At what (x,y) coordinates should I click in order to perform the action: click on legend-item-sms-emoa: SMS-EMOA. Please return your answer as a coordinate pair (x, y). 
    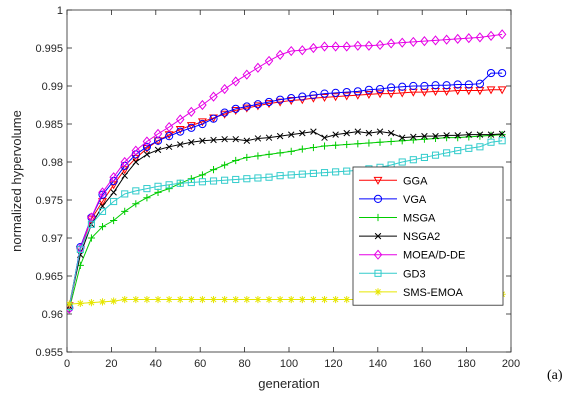
    Looking at the image, I should click on (411, 293).